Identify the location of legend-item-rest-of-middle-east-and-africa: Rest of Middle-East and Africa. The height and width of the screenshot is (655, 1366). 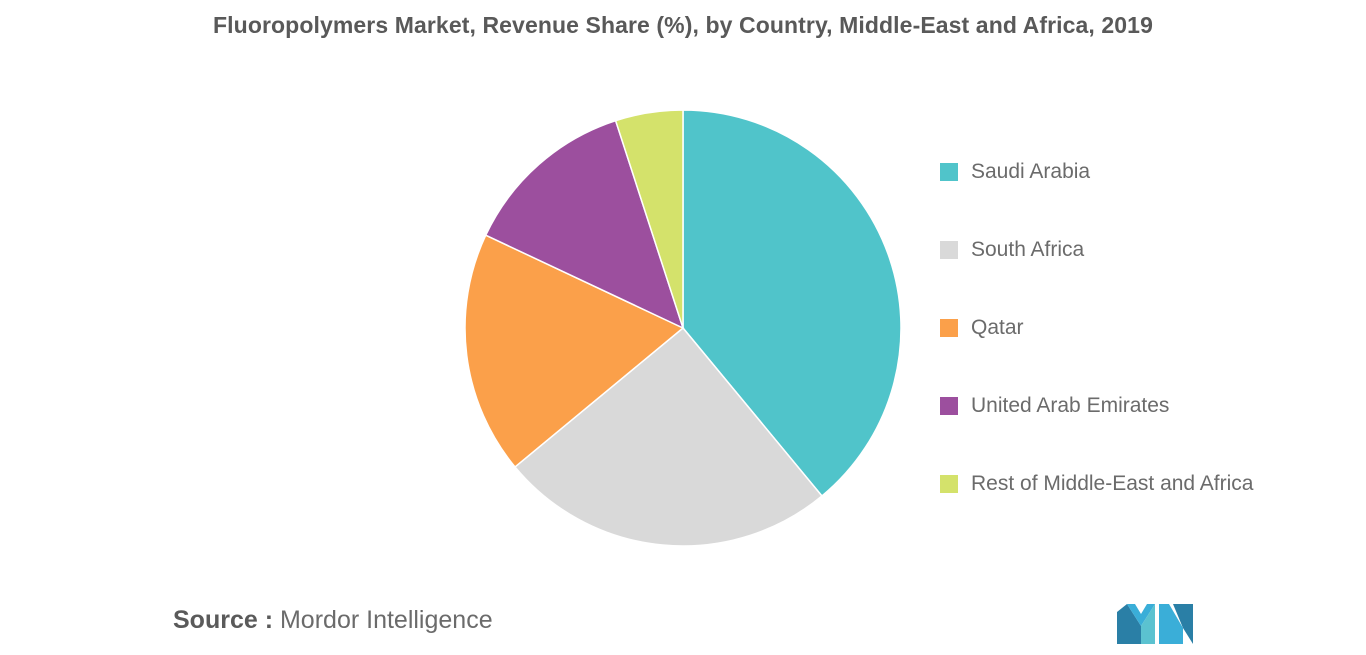
(1096, 484).